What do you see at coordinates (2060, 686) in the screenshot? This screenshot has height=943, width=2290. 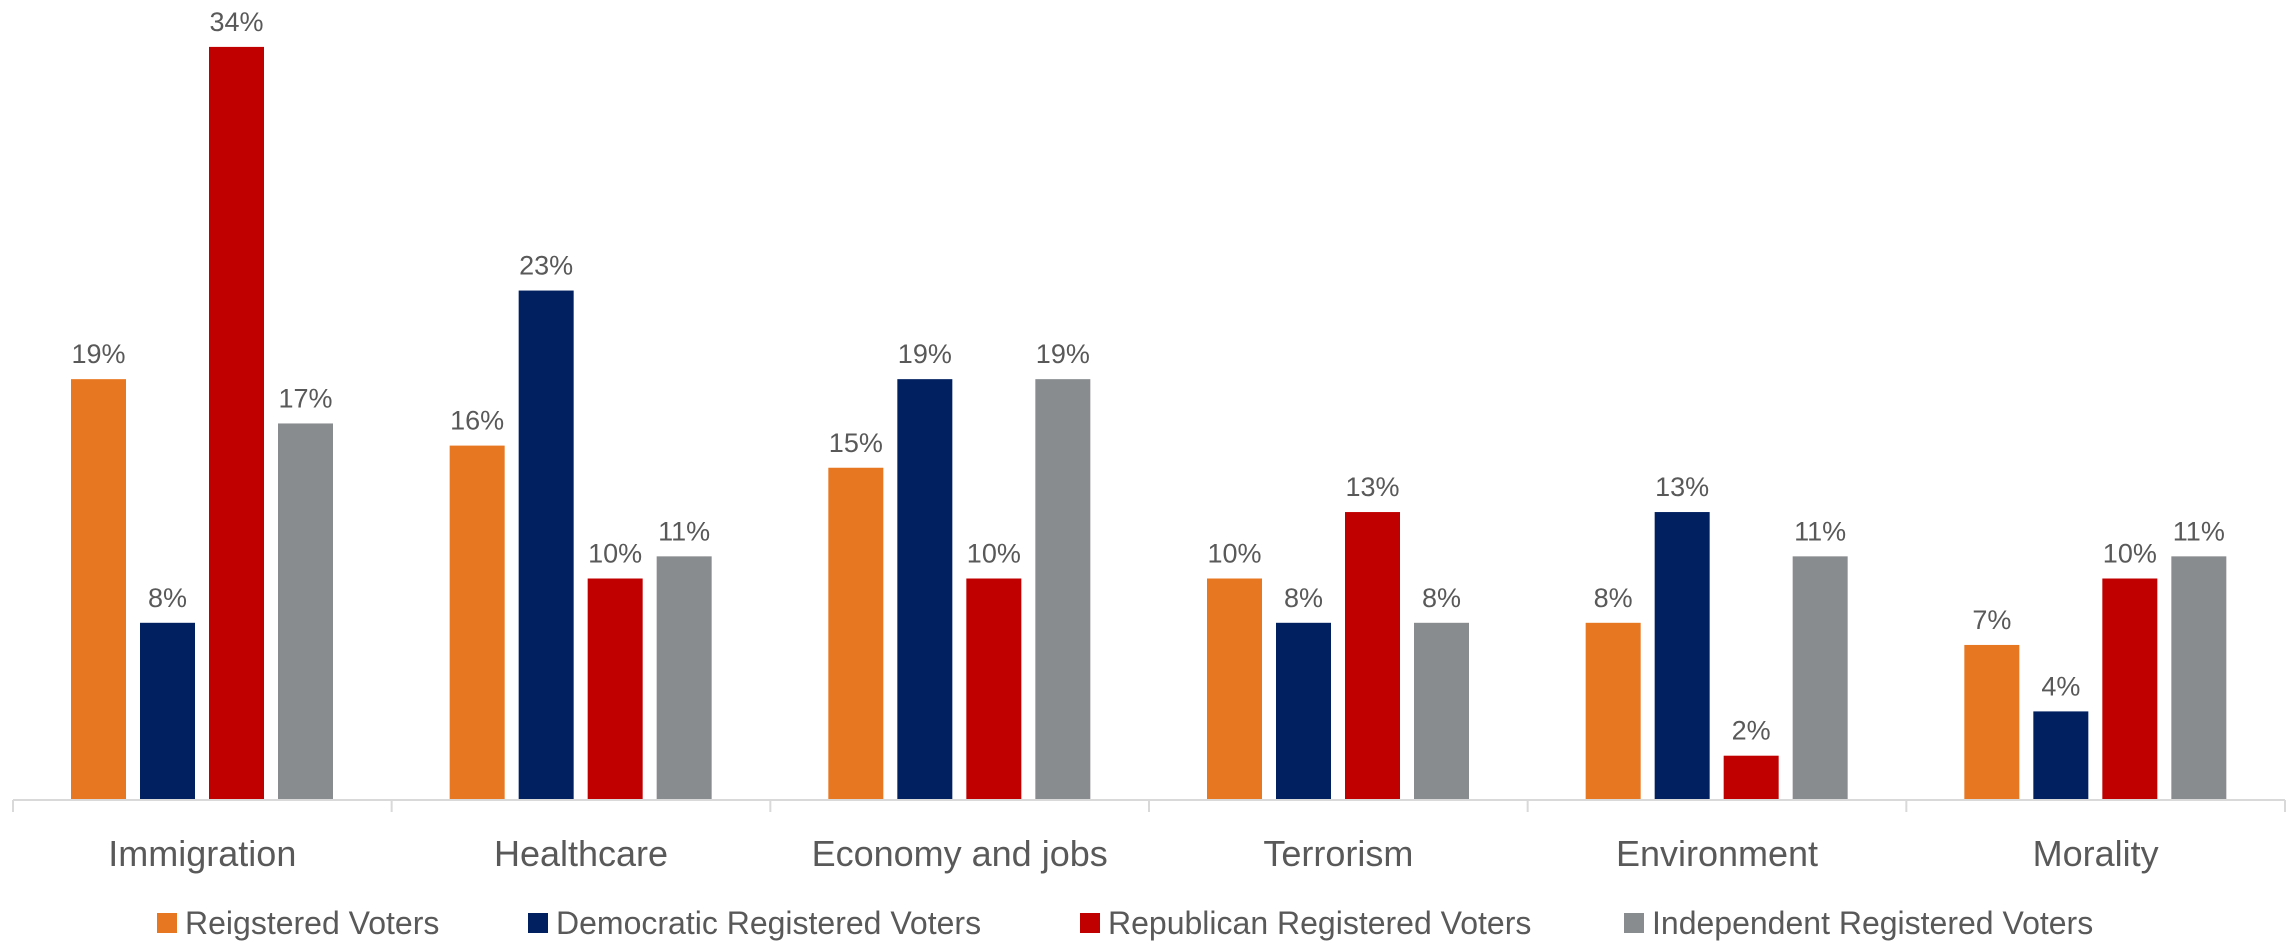 I see `value-label-morality-democratic-registered-voters: 4%` at bounding box center [2060, 686].